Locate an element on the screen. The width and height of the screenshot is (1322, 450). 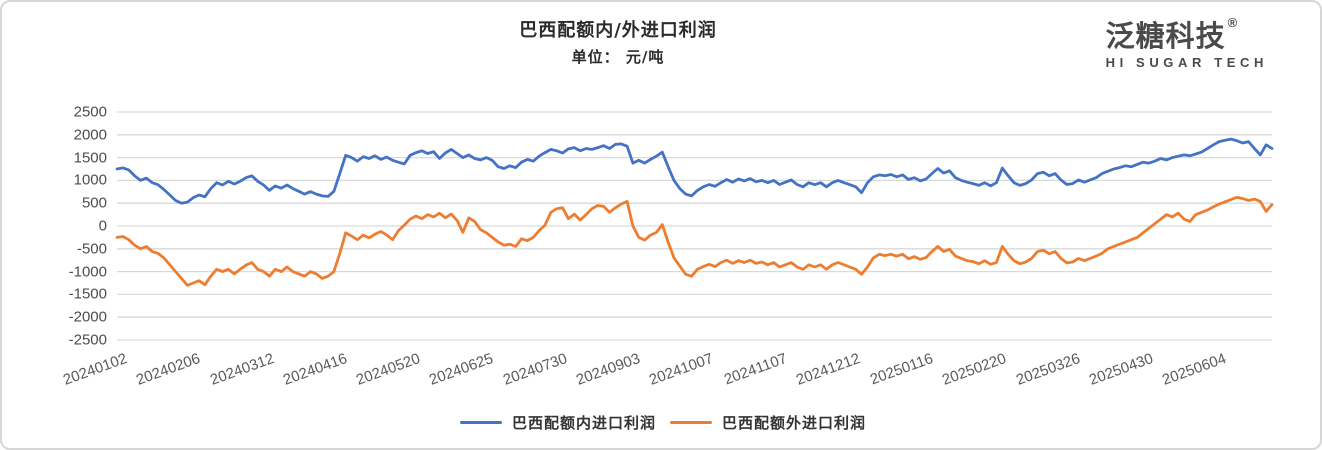
brand-logo: 泛糖科技 ® HI SUGAR TECH is located at coordinates (1186, 43).